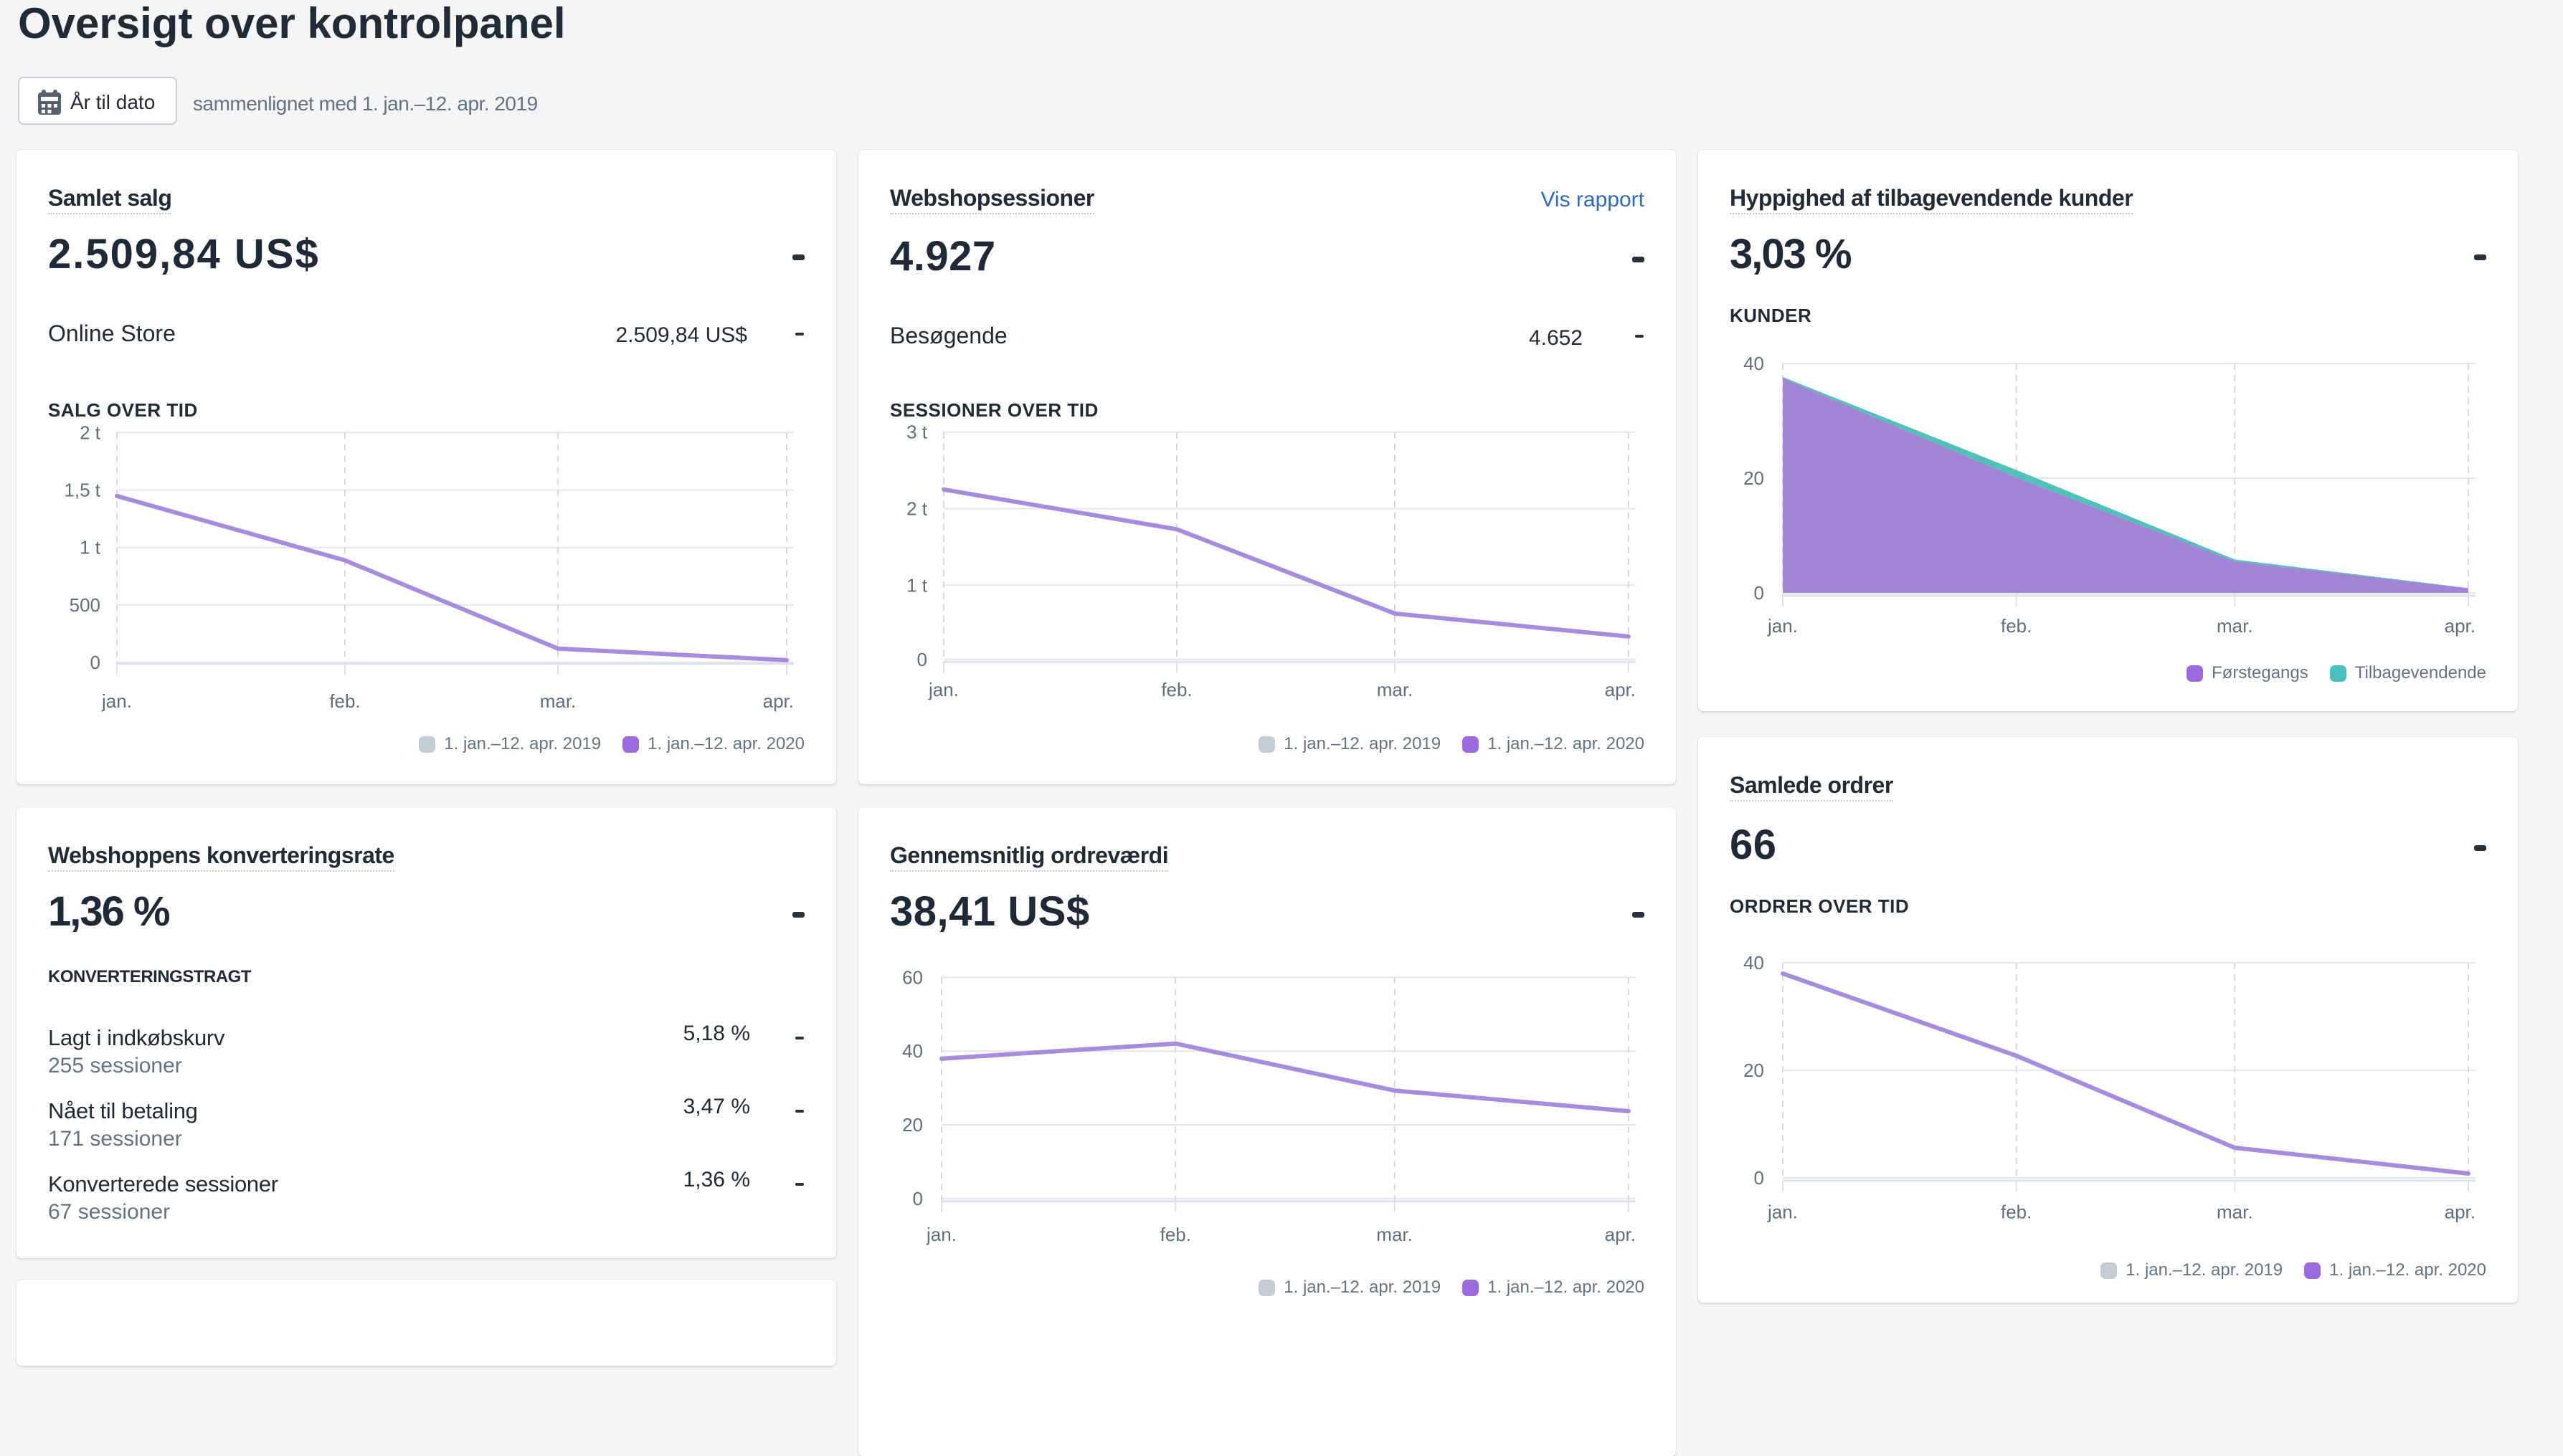 The height and width of the screenshot is (1456, 2563). I want to click on svg-text: 500, so click(85, 605).